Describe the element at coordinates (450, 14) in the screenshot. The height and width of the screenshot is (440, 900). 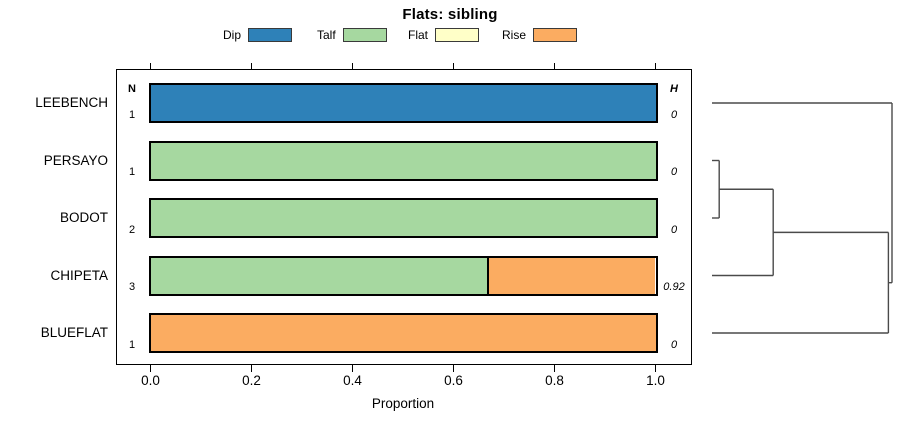
I see `chart-title: Flats: sibling` at that location.